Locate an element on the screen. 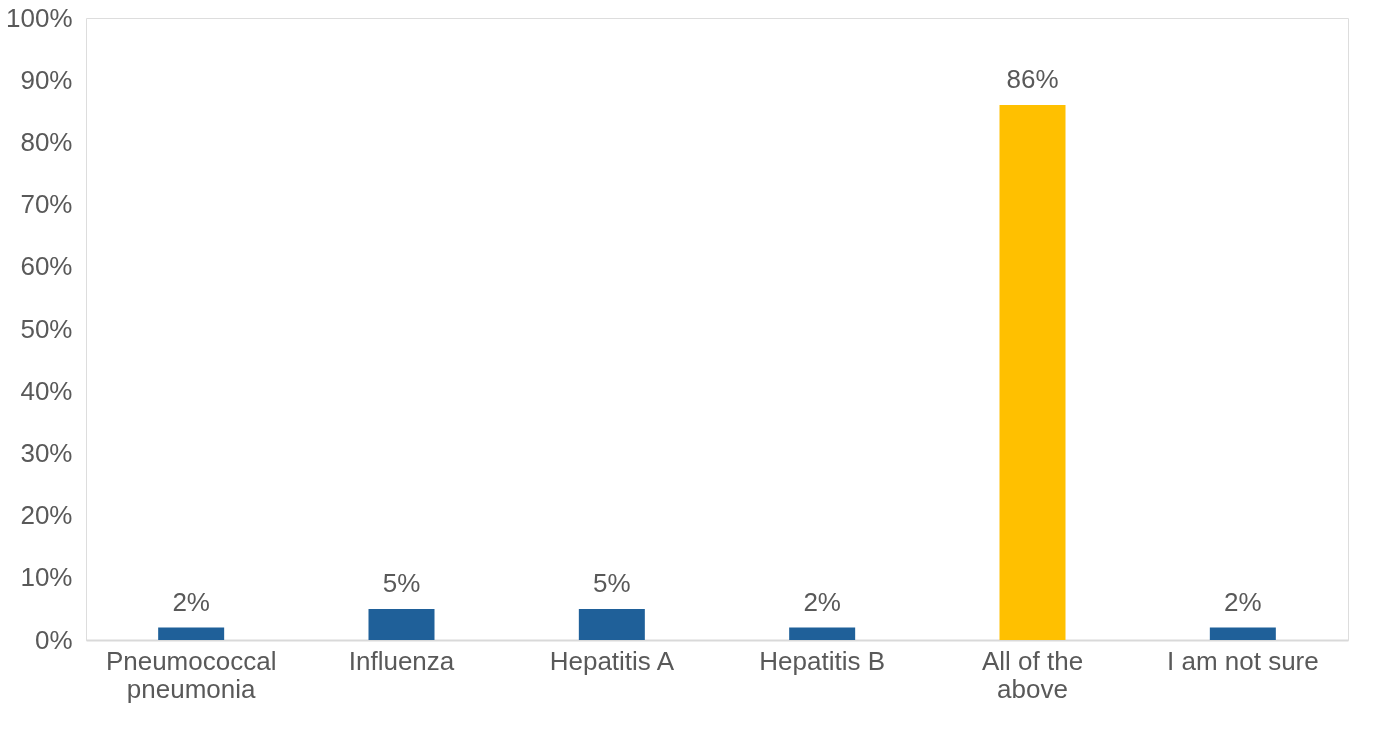 The height and width of the screenshot is (734, 1392). y-tick-label: 0% is located at coordinates (53, 639).